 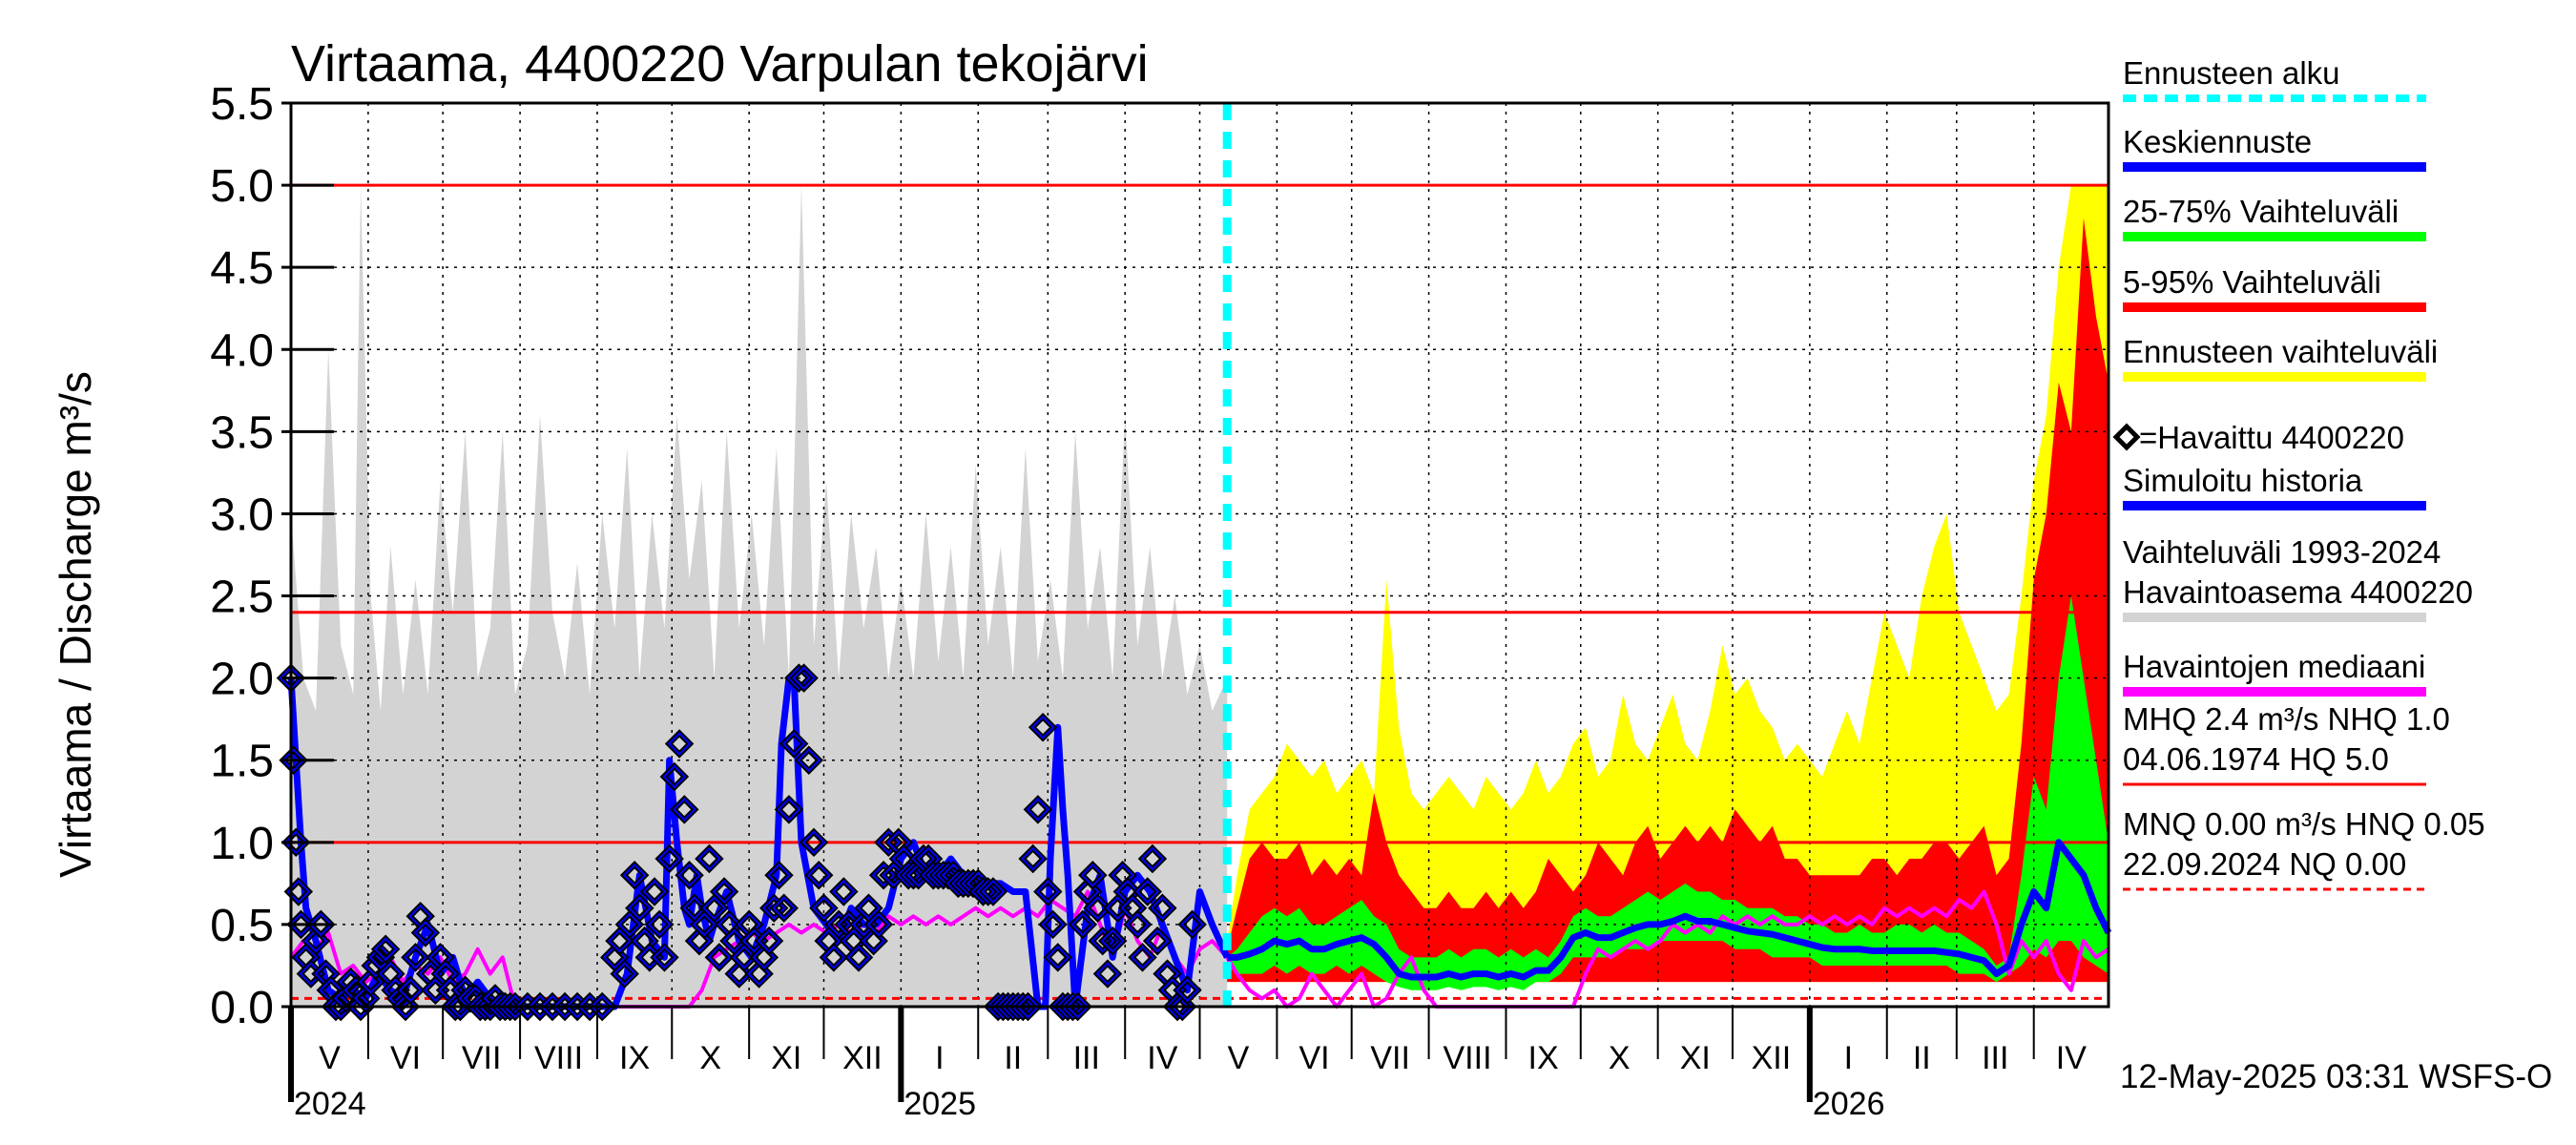 I want to click on x-tick-label-year: 2024, so click(x=330, y=1104).